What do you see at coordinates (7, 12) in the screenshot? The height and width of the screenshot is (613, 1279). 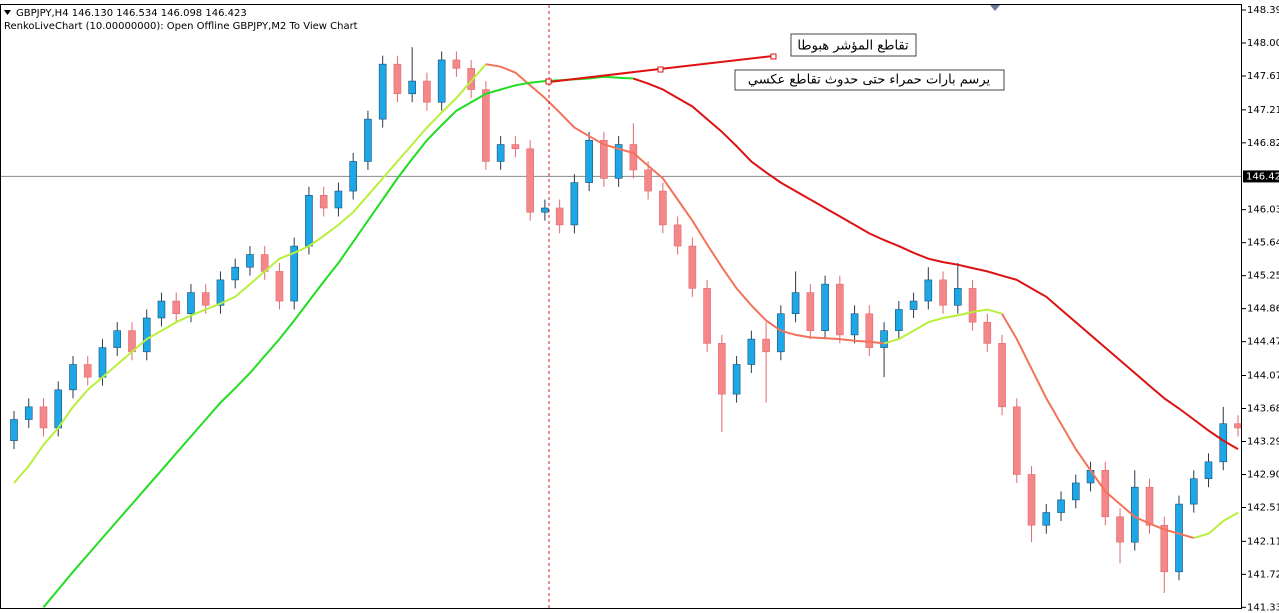 I see `menu-arrow` at bounding box center [7, 12].